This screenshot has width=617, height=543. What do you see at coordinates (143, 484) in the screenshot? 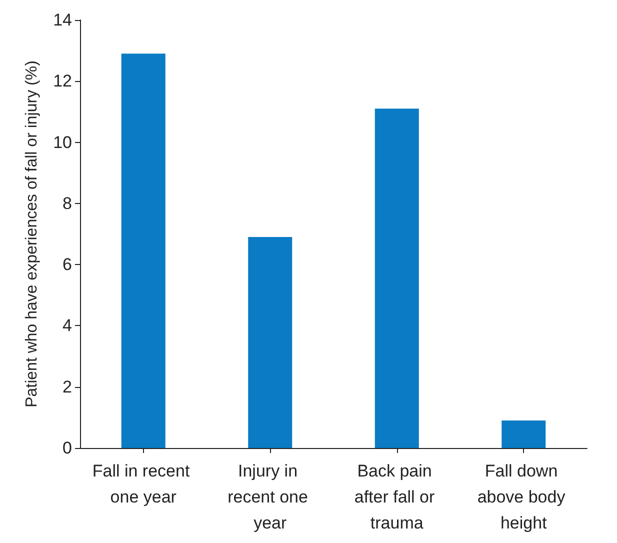
I see `x-tick-label: Fall in recent one year` at bounding box center [143, 484].